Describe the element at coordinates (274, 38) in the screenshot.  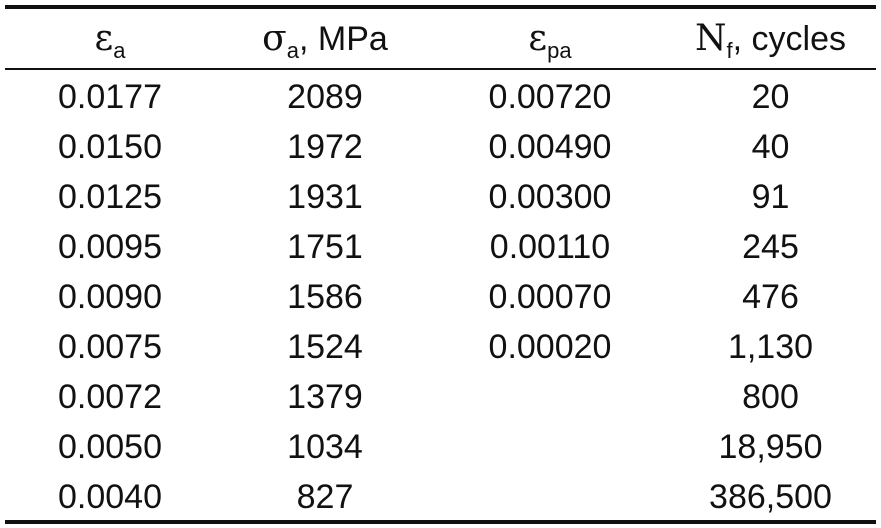
I see `header-symbol: σ` at that location.